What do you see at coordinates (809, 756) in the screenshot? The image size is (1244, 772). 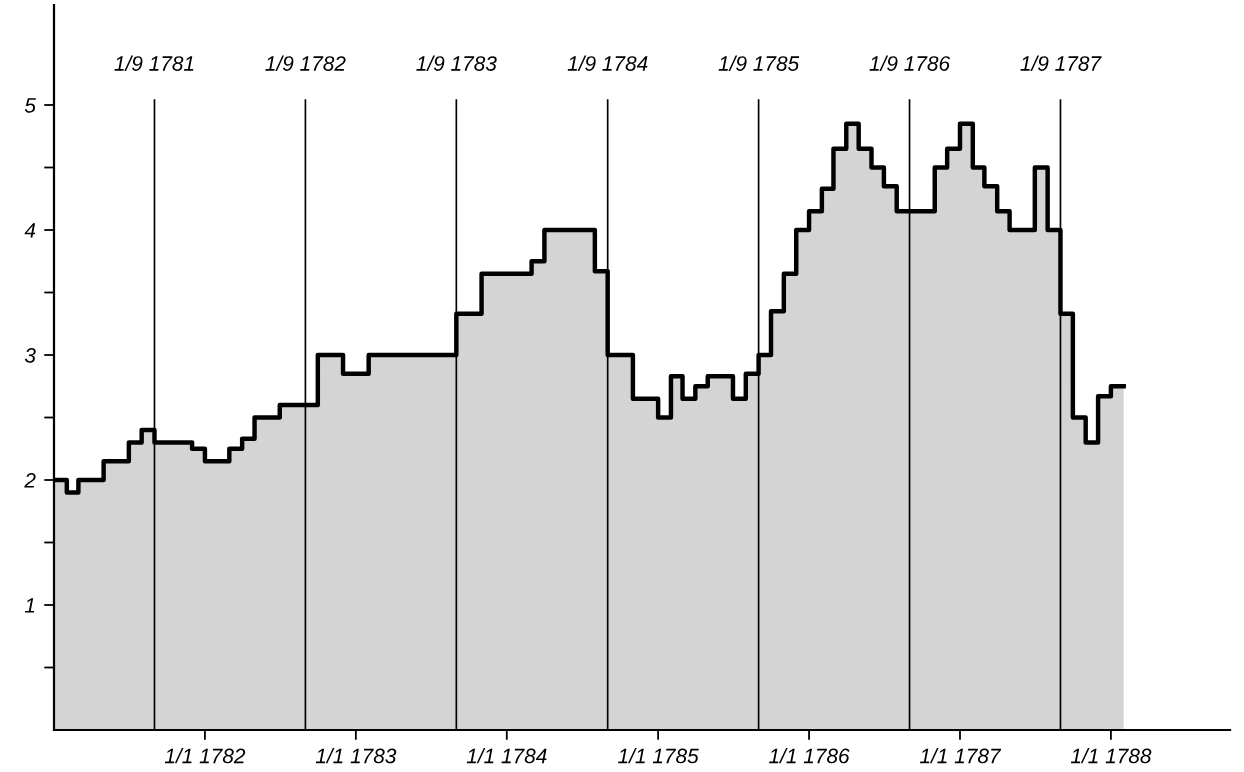 I see `x-tick-label: 1/1 1786` at bounding box center [809, 756].